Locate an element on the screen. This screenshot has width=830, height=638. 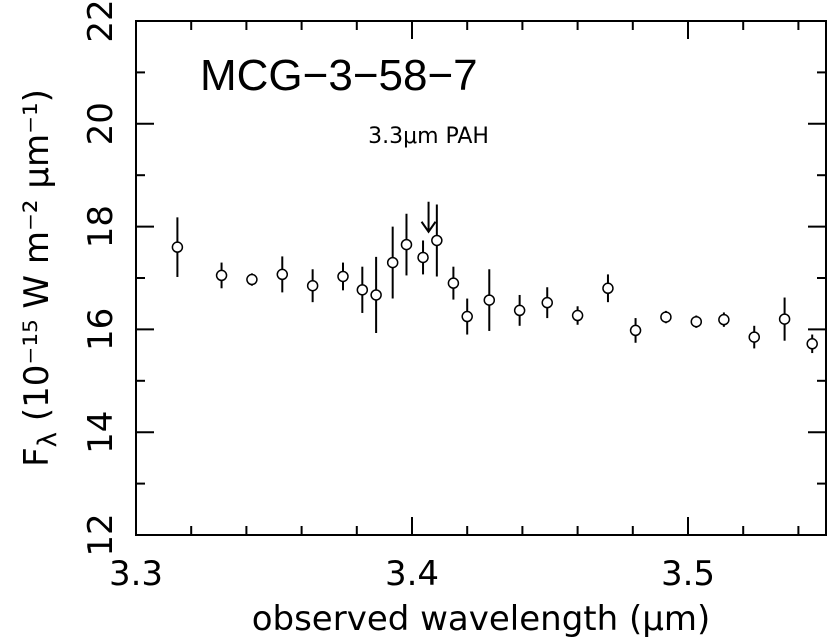
y-tick-label: 20 is located at coordinates (101, 123).